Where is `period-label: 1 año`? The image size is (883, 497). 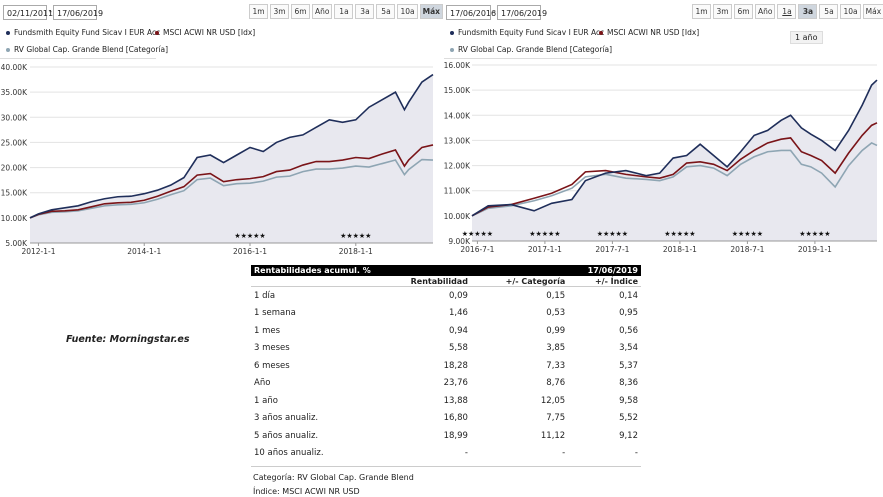 period-label: 1 año is located at coordinates (266, 400).